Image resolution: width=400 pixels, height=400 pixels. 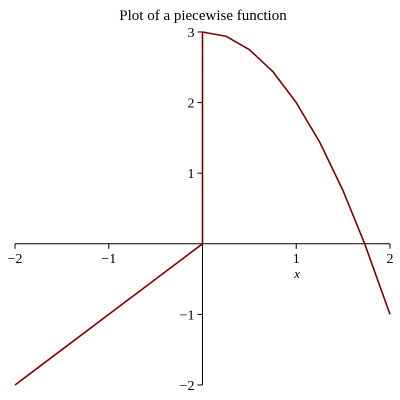 I want to click on y-tick-label: −1, so click(x=187, y=315).